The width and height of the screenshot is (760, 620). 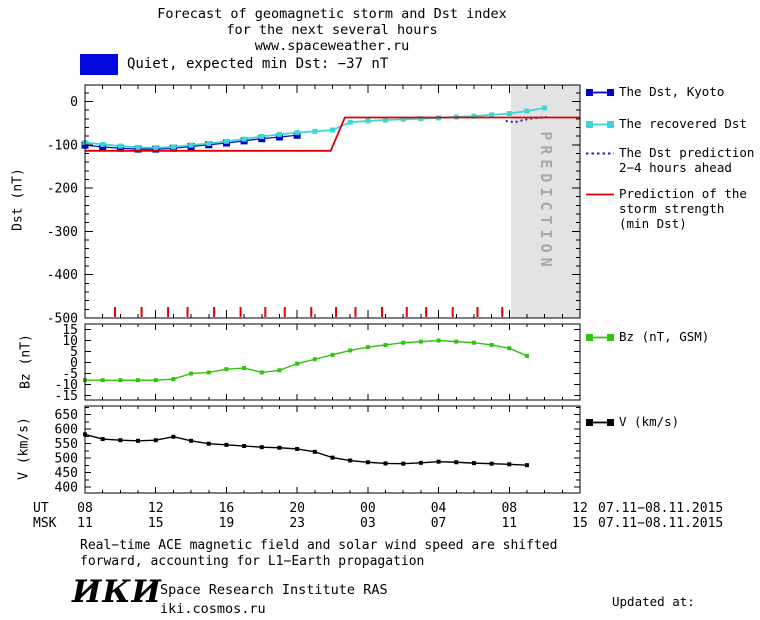 What do you see at coordinates (62, 319) in the screenshot?
I see `y-tick-label: -500` at bounding box center [62, 319].